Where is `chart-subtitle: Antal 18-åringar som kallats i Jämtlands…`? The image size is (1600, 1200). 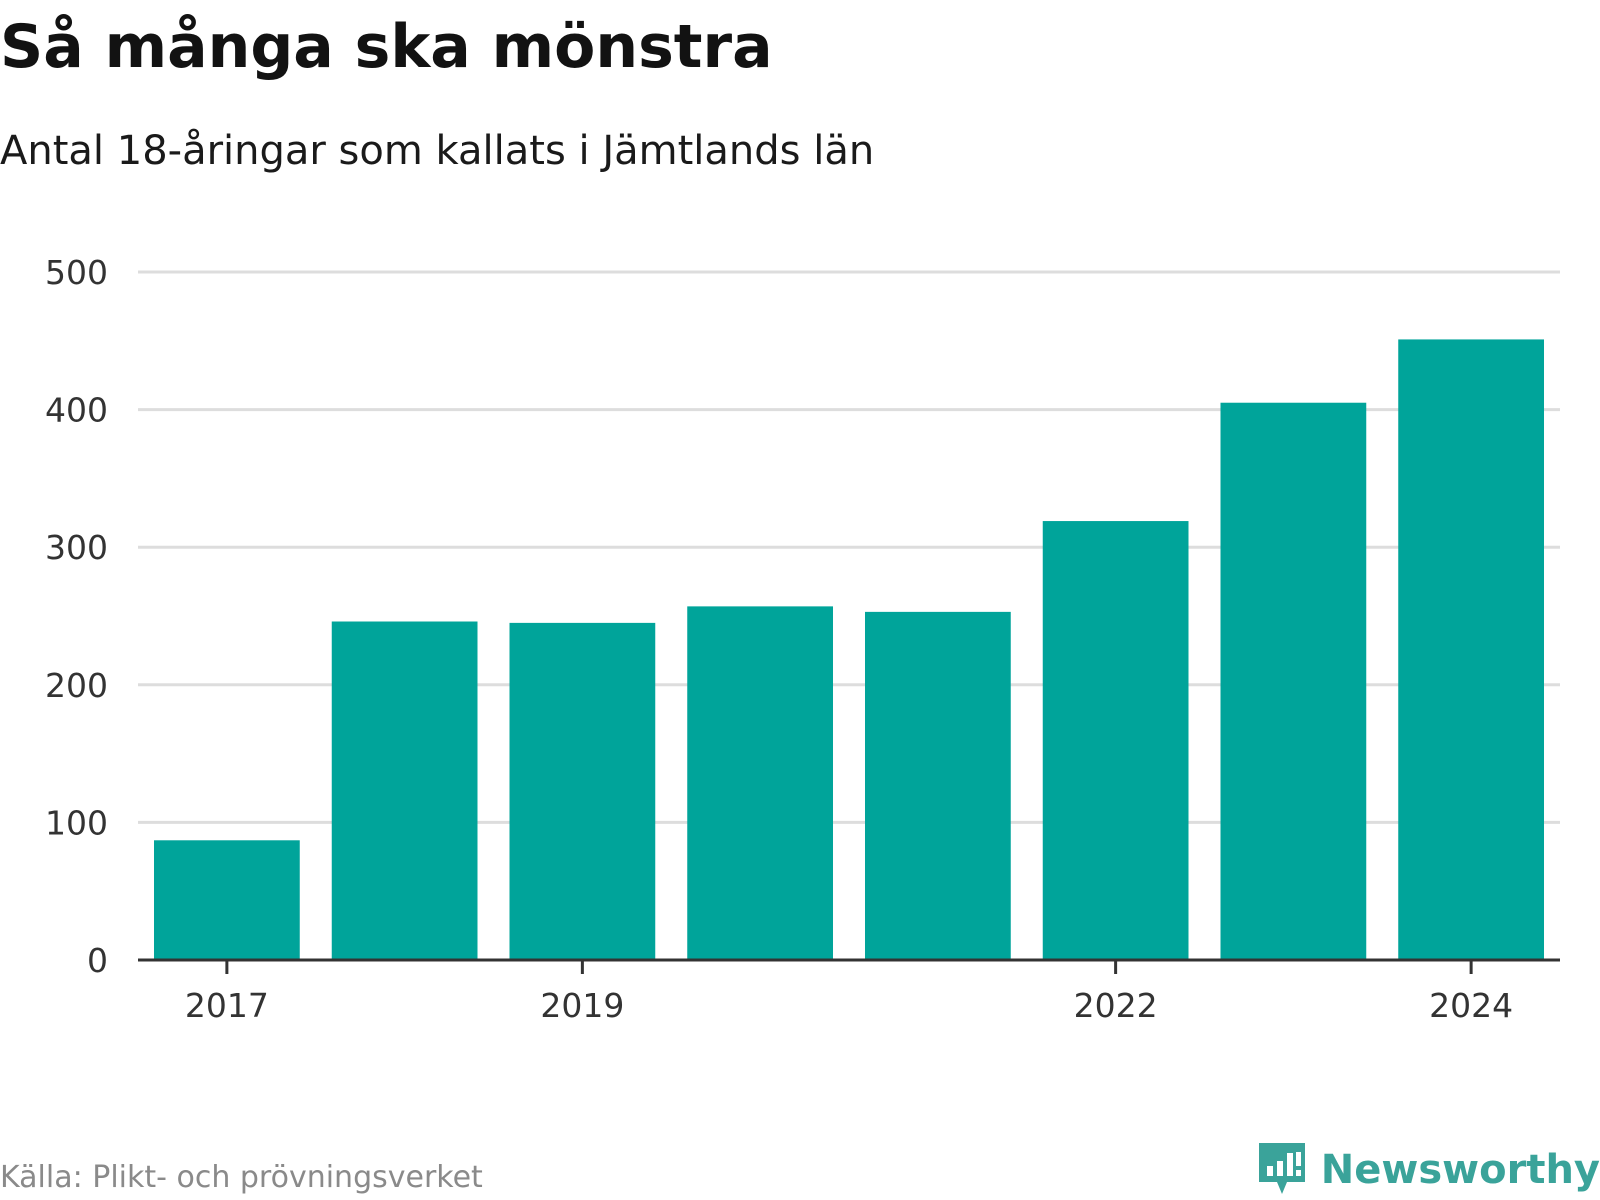 chart-subtitle: Antal 18-åringar som kallats i Jämtlands… is located at coordinates (437, 151).